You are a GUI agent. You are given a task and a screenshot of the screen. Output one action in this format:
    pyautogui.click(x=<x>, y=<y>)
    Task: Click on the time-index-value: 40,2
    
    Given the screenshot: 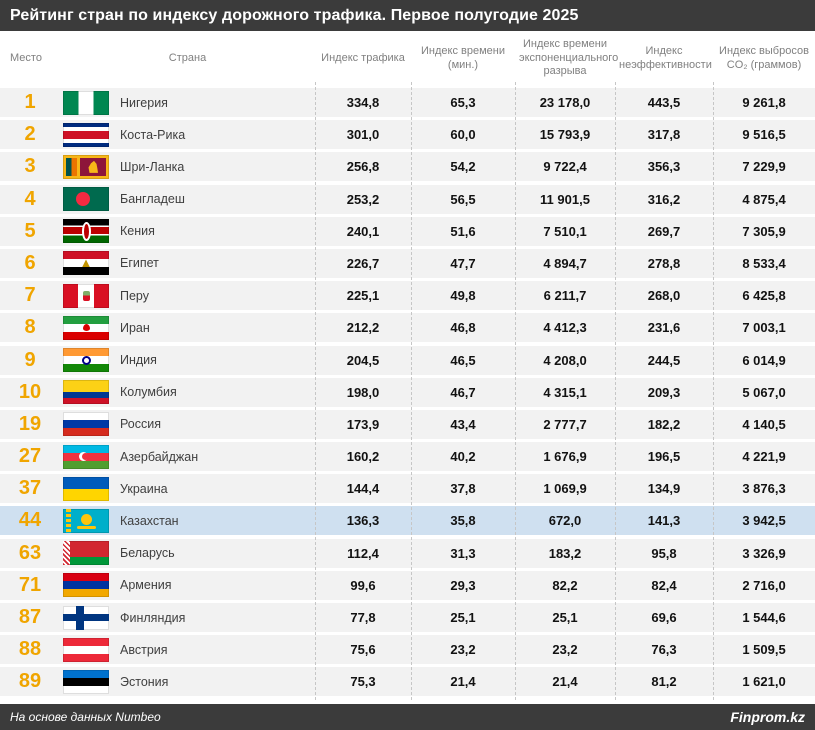 What is the action you would take?
    pyautogui.click(x=463, y=457)
    